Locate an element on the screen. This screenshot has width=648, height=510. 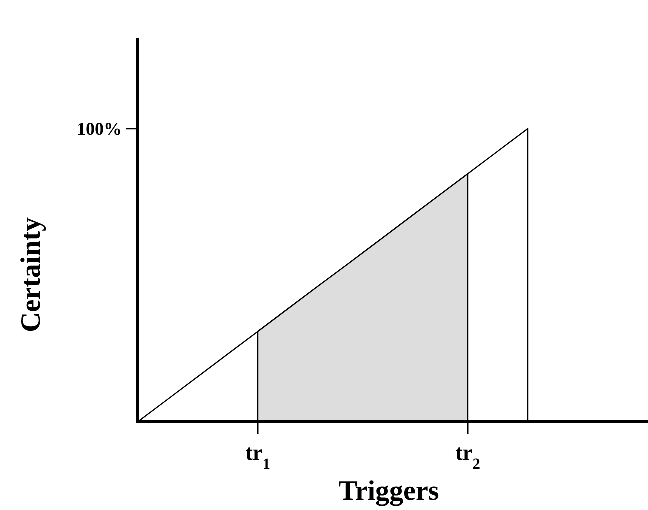
x-tick-label: tr$_{2}$ is located at coordinates (468, 456).